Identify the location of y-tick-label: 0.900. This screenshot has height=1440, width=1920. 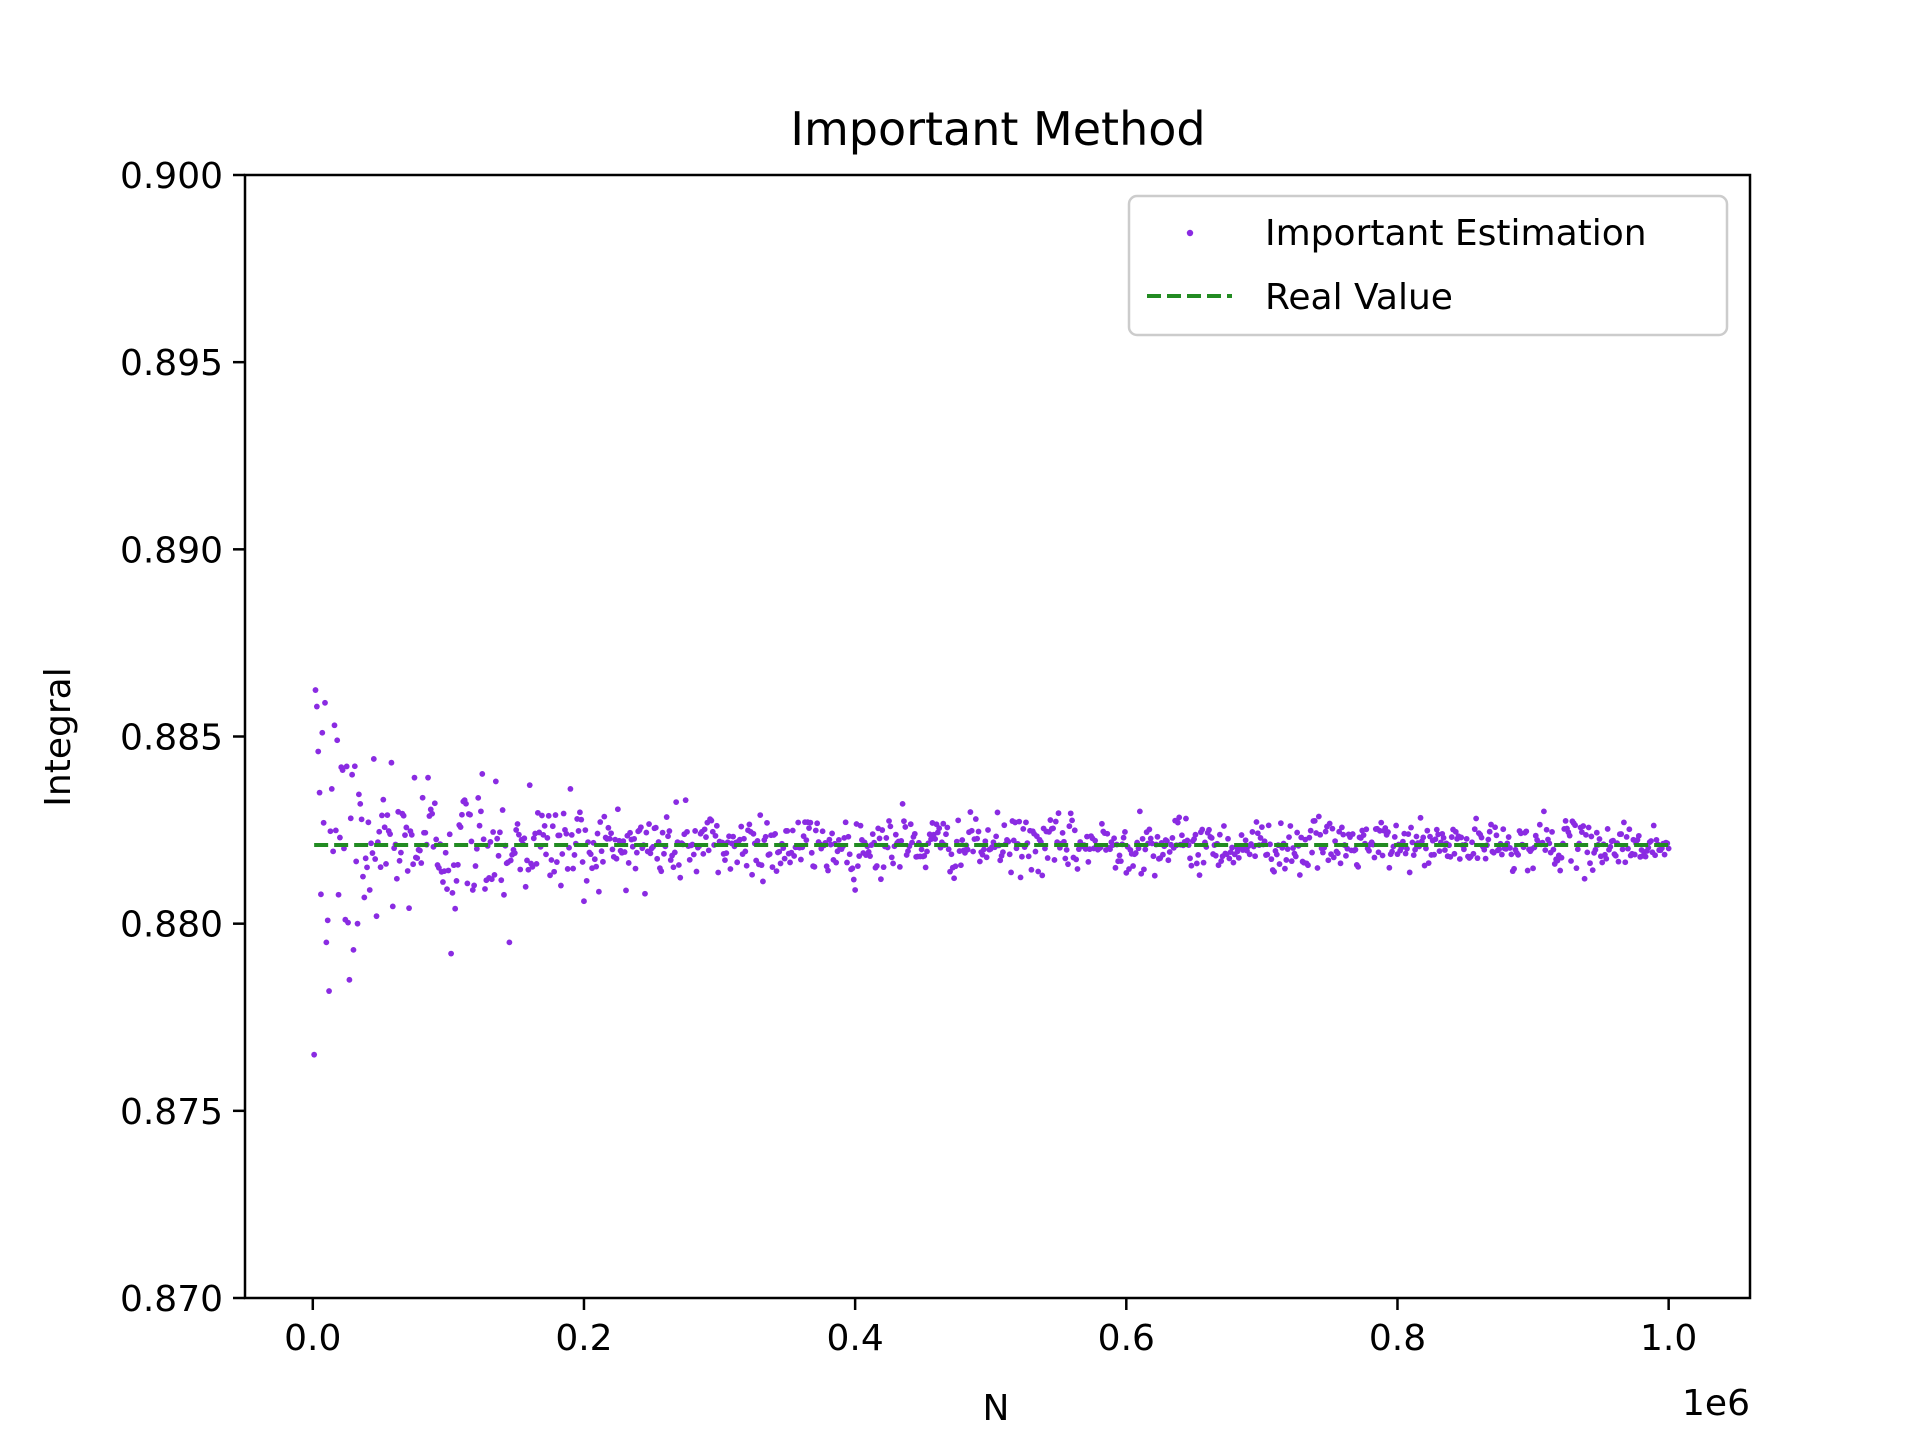
(171, 176).